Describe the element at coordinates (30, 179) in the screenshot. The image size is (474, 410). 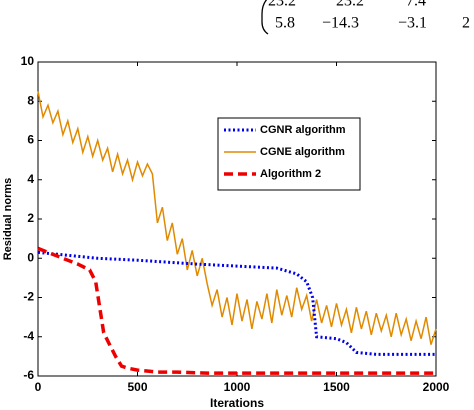
I see `y-tick-label: 4` at that location.